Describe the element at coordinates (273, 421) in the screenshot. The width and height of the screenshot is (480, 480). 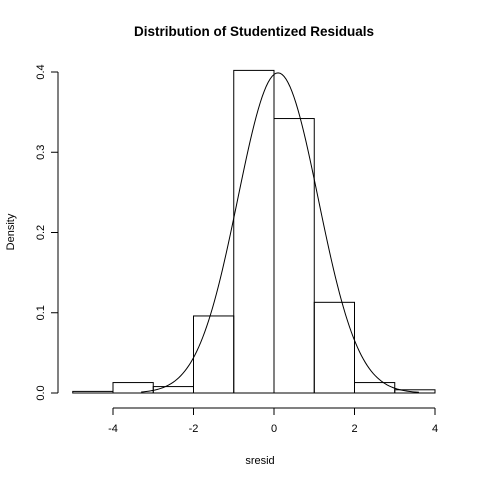
I see `x-axis: -4 -2 0 2 4` at that location.